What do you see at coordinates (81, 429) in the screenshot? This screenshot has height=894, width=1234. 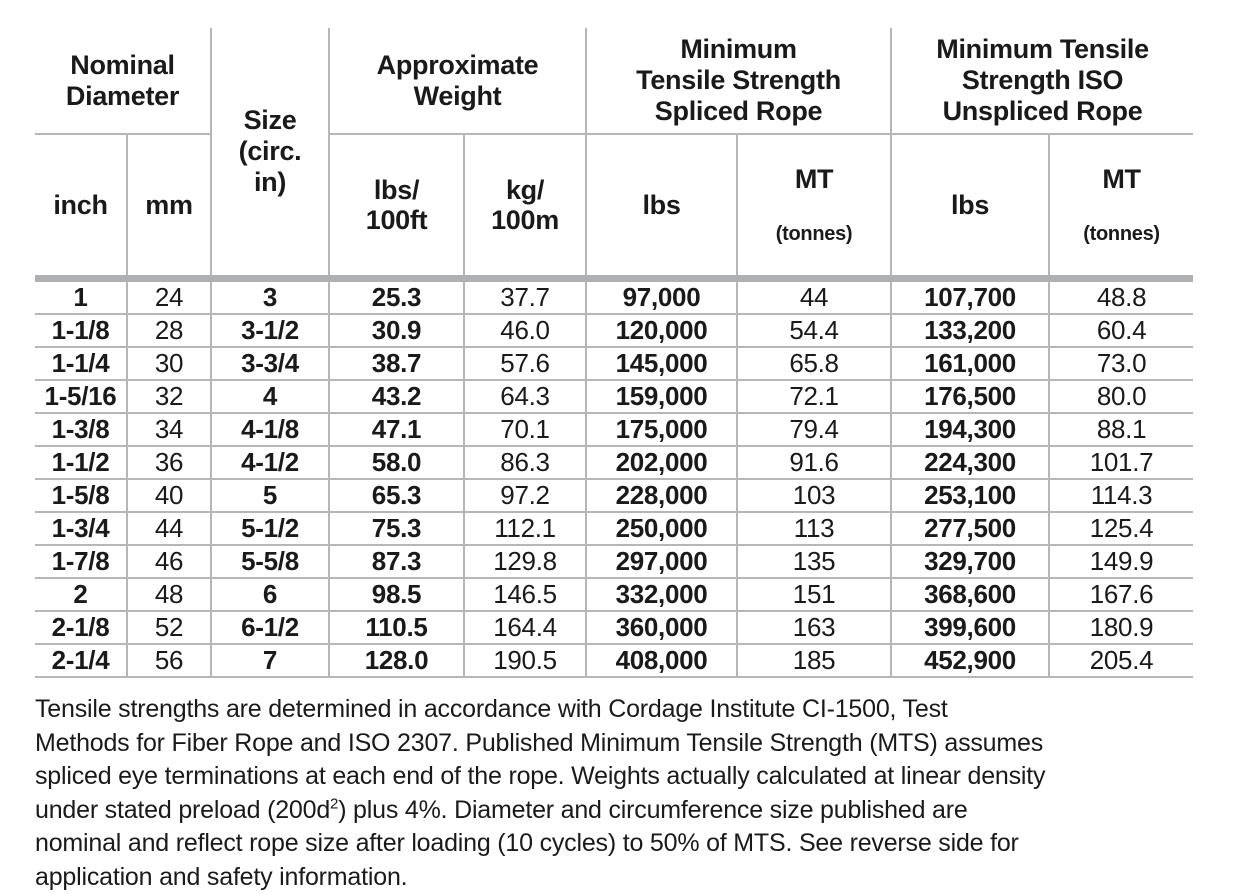 I see `table-cell: 1-3/8` at bounding box center [81, 429].